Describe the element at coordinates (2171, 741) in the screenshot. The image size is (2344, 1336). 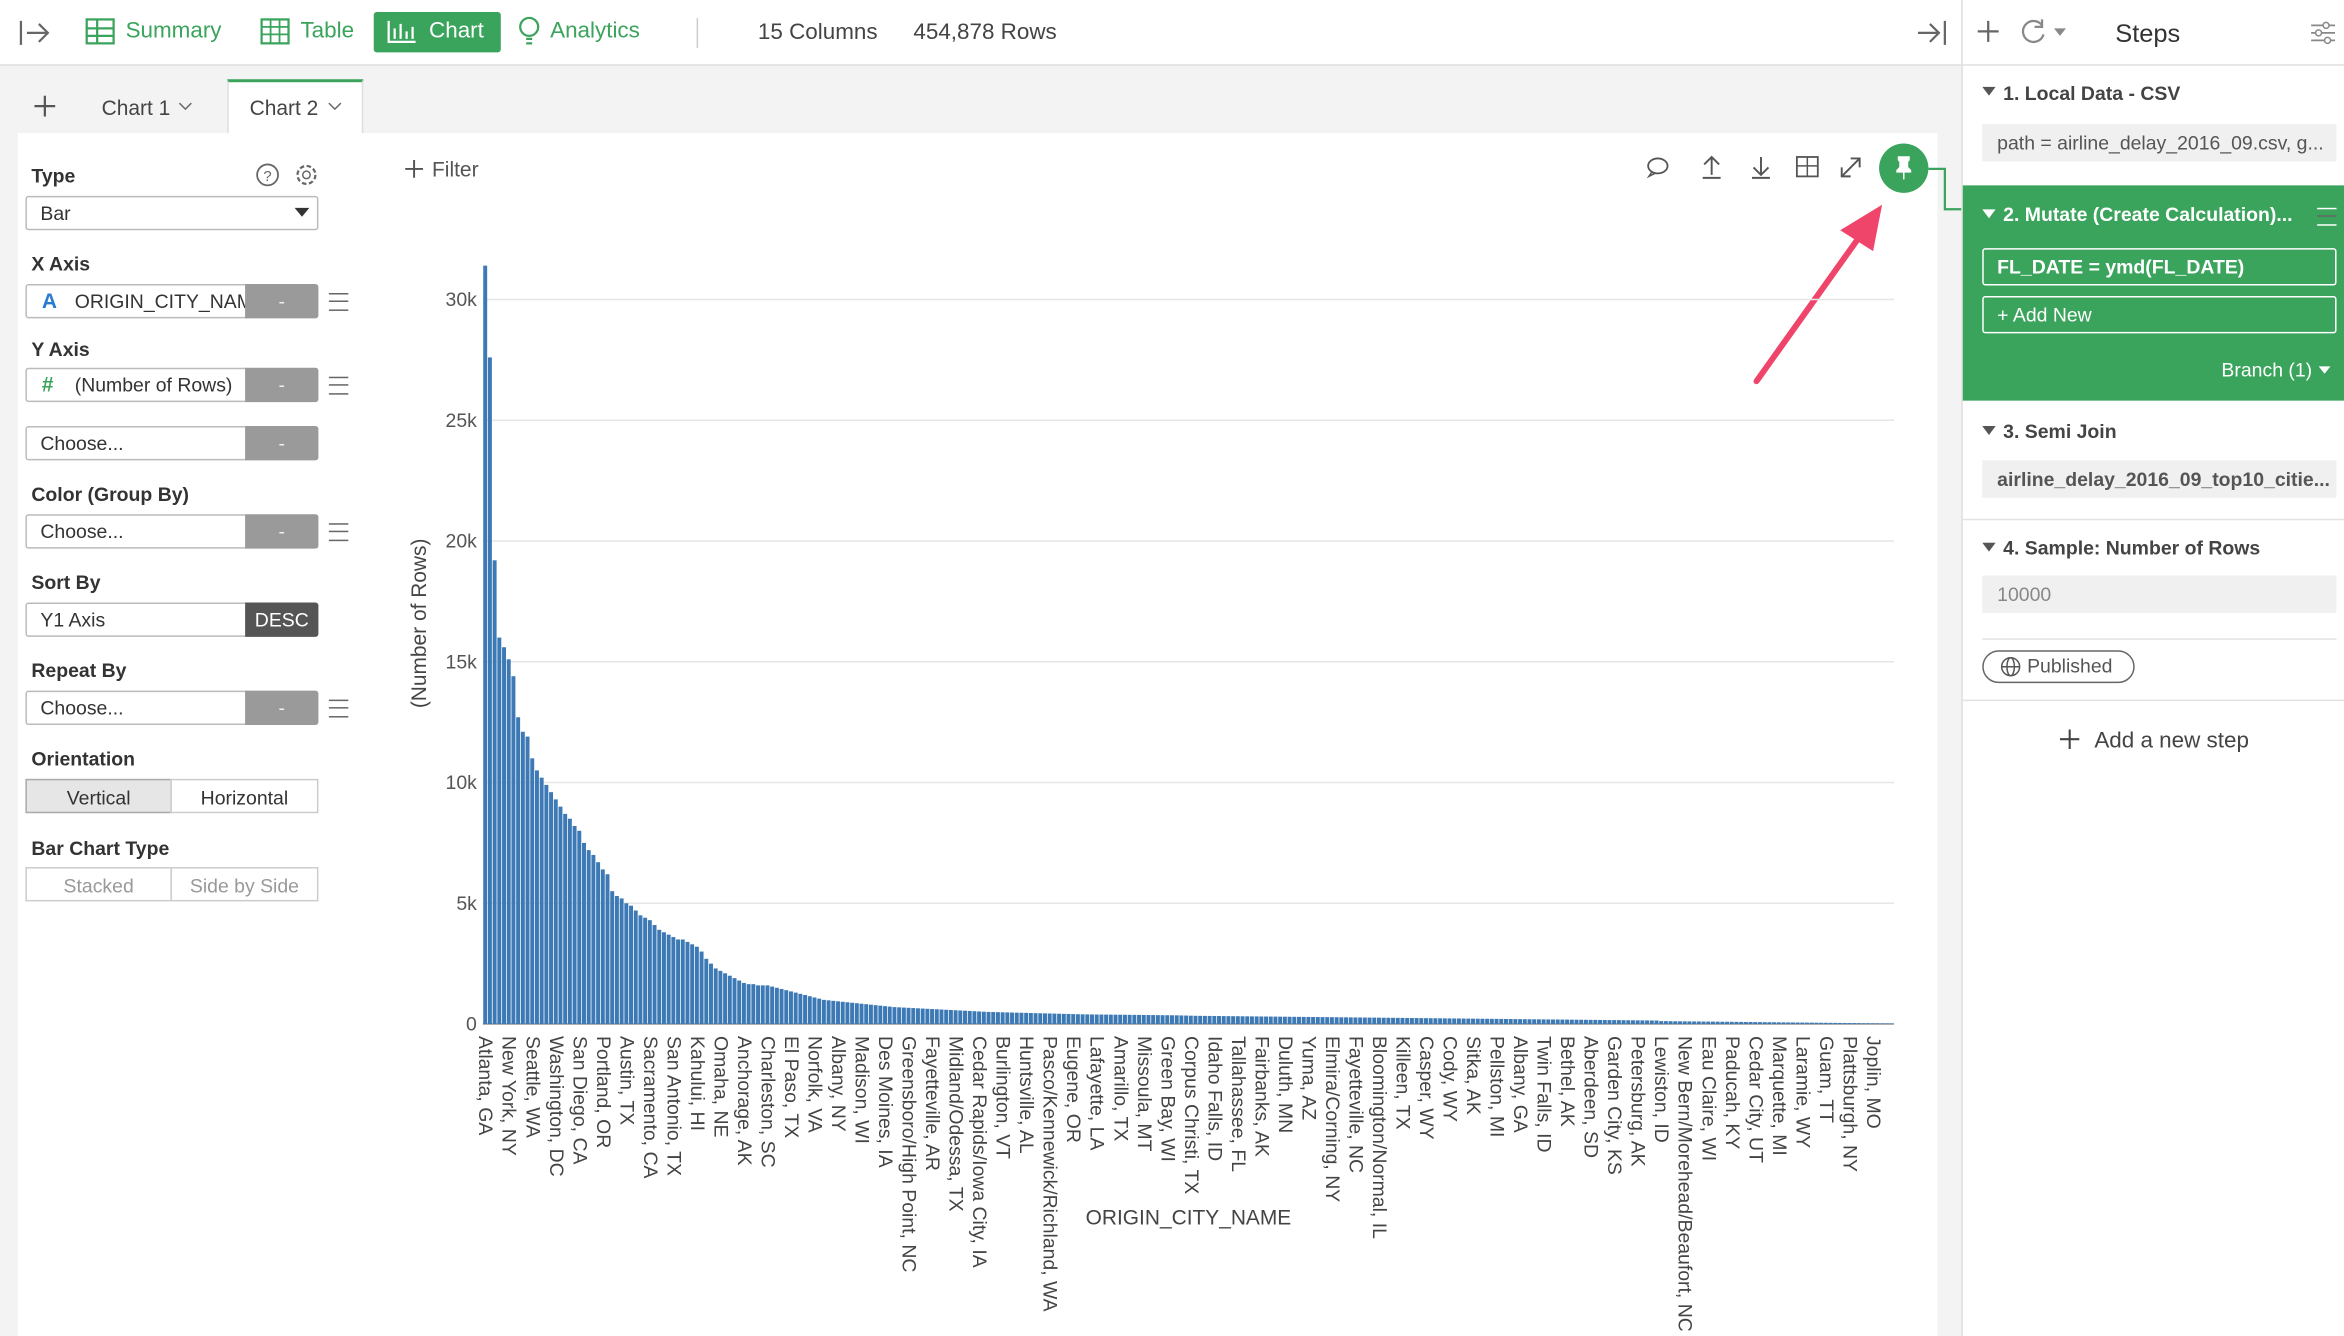
I see `add-step-button: Add a new step` at that location.